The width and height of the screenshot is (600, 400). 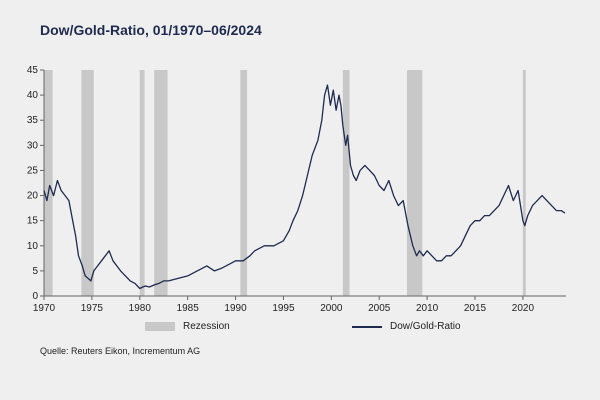 I want to click on x-tick-label-2010: 2010, so click(x=427, y=308).